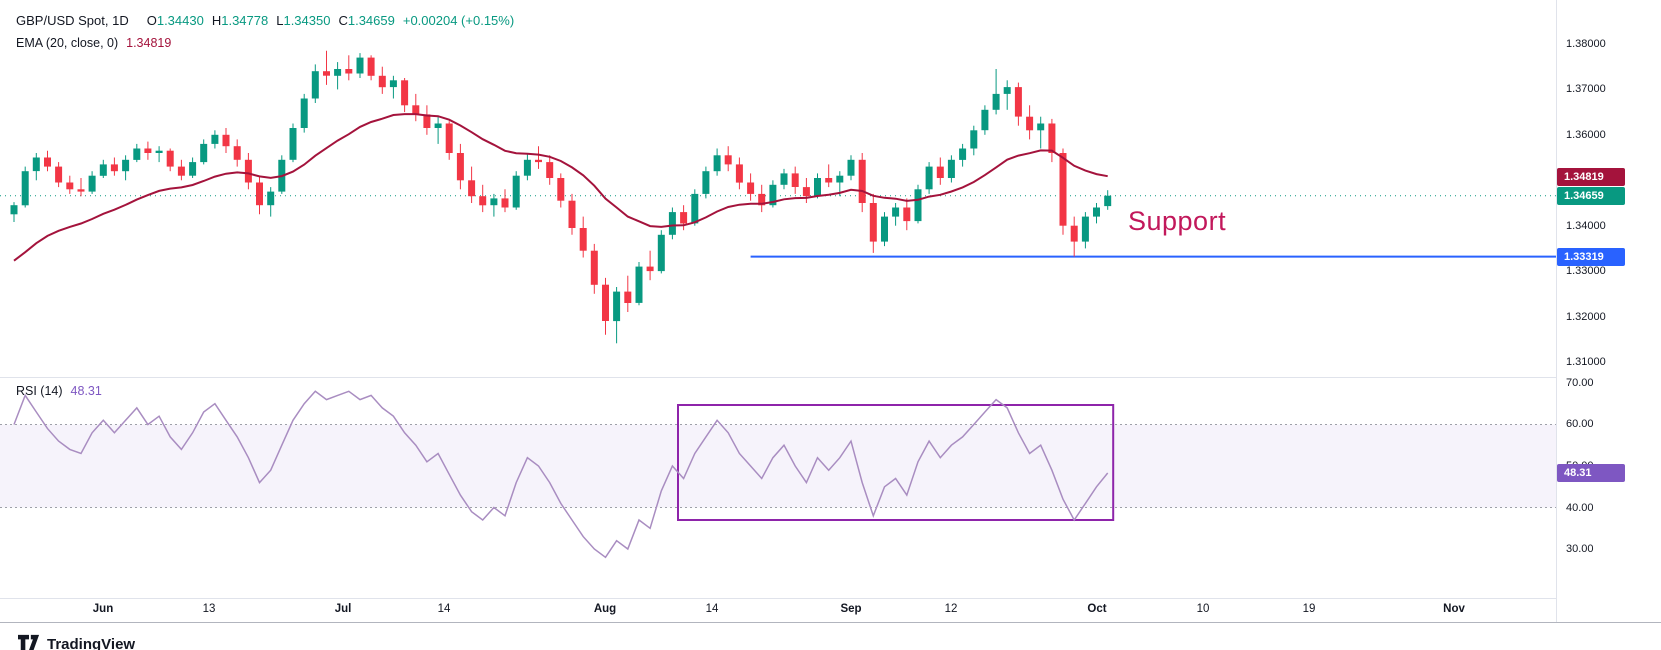  Describe the element at coordinates (778, 610) in the screenshot. I see `time-axis: Jun 13 Jul 14 Aug 14 Sep 12 Oct 10 19 Nov` at that location.